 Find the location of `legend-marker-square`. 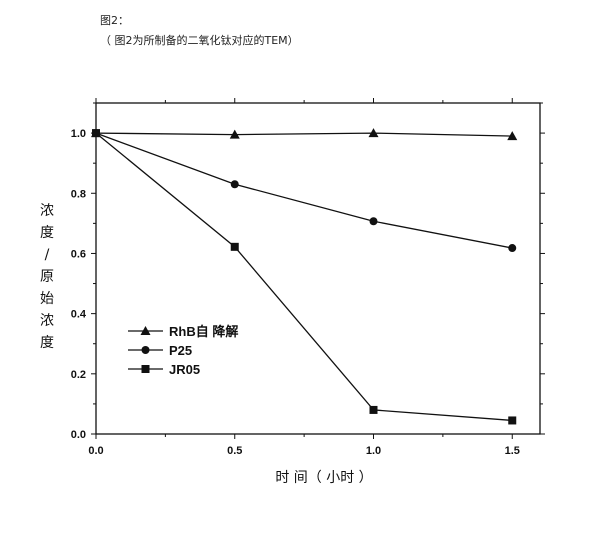

legend-marker-square is located at coordinates (145, 369).